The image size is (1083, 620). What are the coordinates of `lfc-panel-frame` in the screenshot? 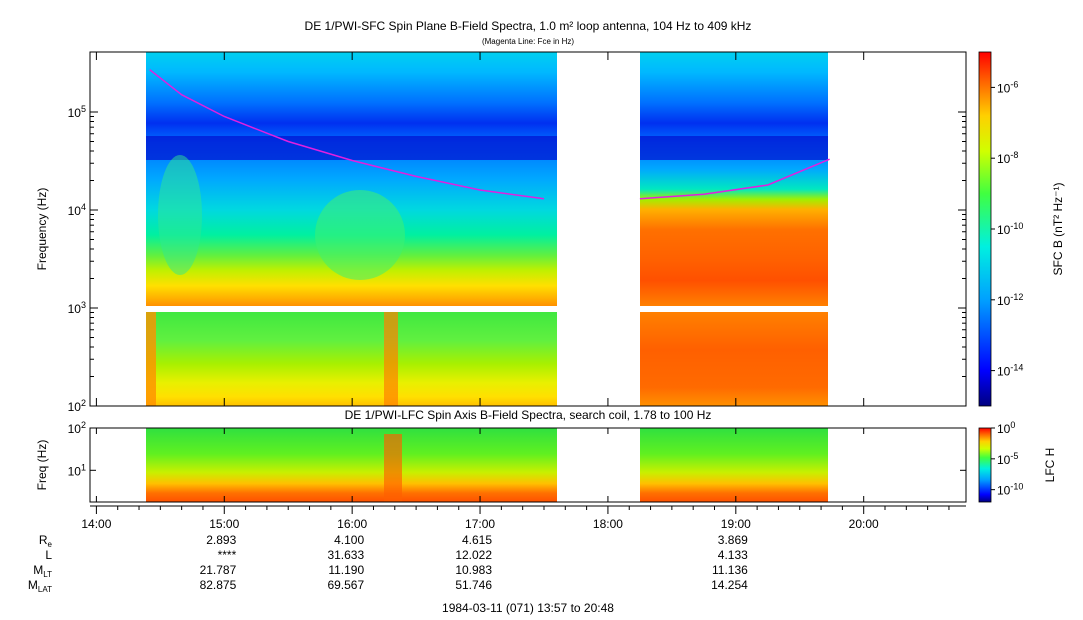 It's located at (528, 465).